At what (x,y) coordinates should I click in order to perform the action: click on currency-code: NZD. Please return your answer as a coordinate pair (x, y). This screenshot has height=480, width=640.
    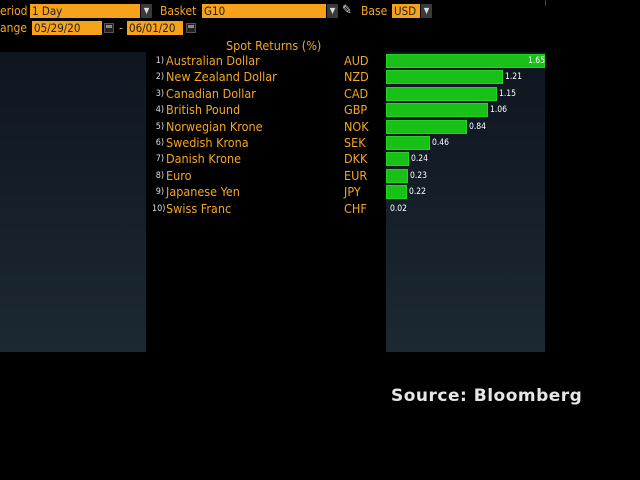
    Looking at the image, I should click on (356, 77).